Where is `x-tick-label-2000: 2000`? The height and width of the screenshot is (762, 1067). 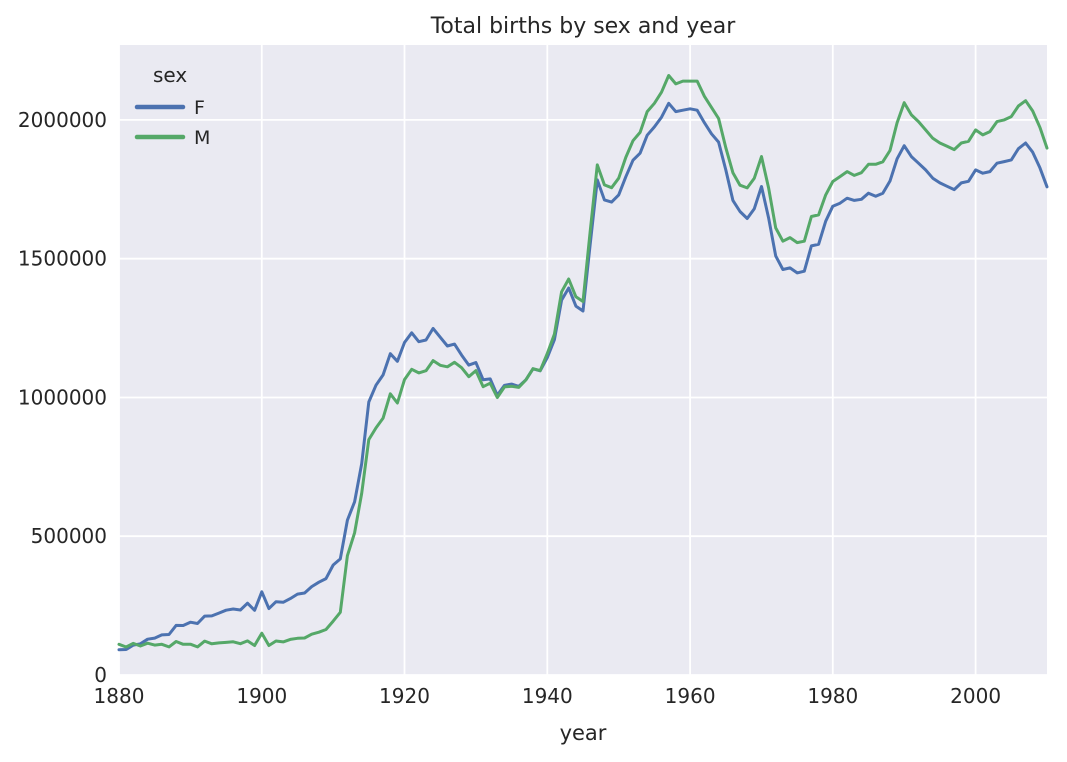
x-tick-label-2000: 2000 is located at coordinates (975, 696).